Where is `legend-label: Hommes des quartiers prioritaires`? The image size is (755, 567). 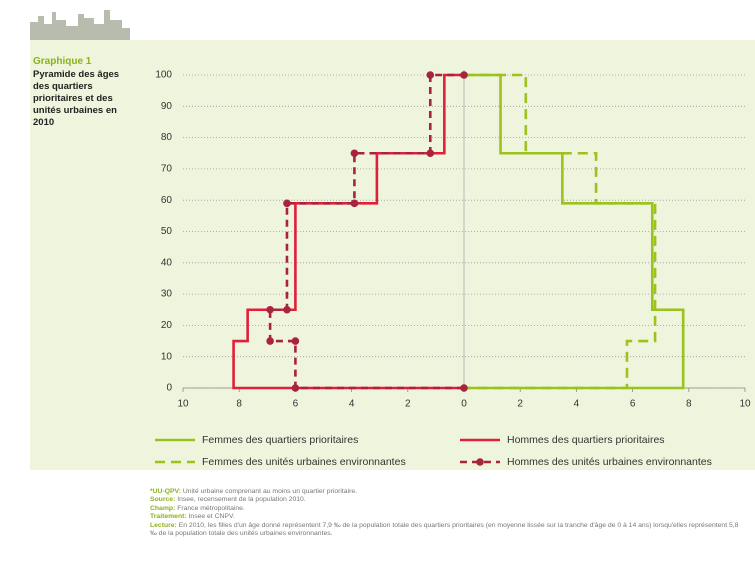
legend-label: Hommes des quartiers prioritaires is located at coordinates (586, 440).